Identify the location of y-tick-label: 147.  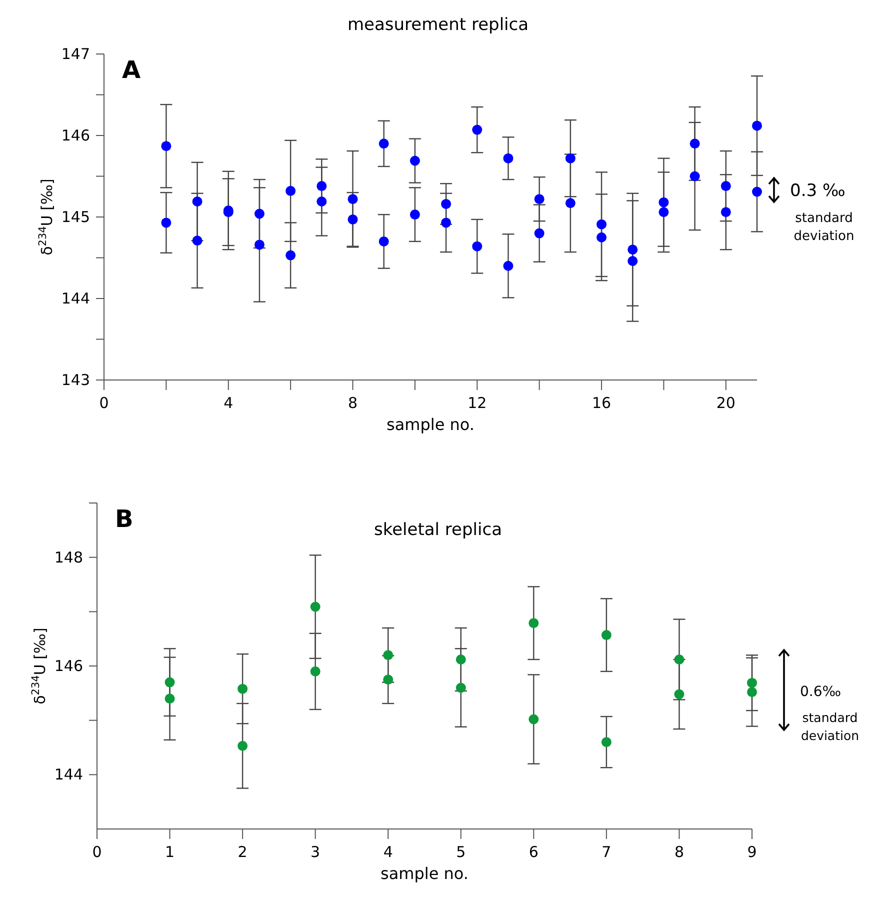
(75, 54).